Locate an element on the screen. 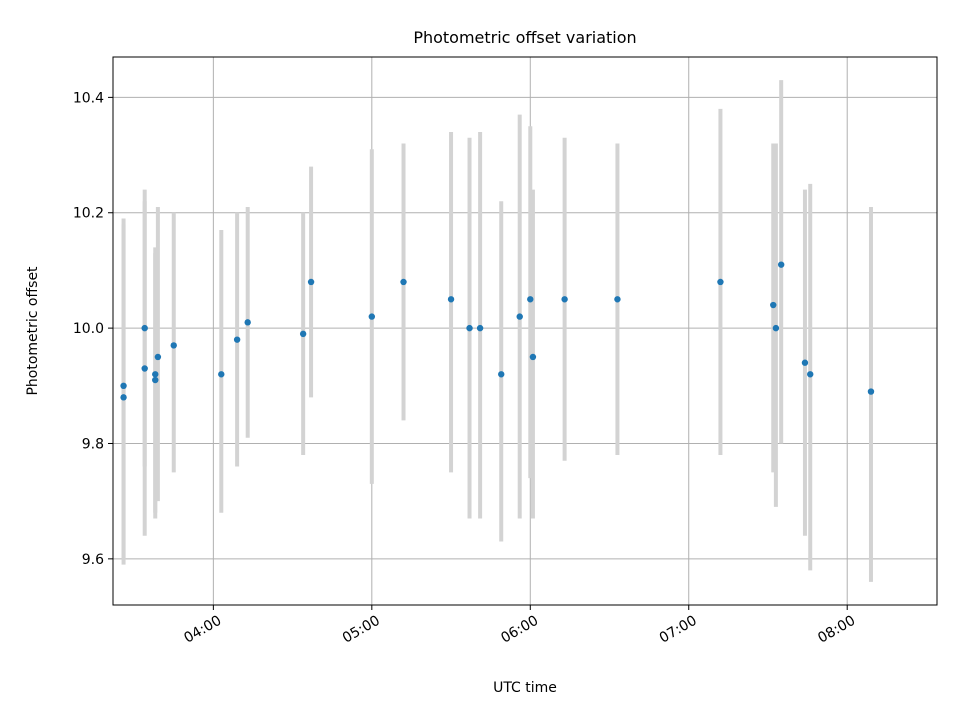 The image size is (960, 720). chart-title: Photometric offset variation is located at coordinates (524, 37).